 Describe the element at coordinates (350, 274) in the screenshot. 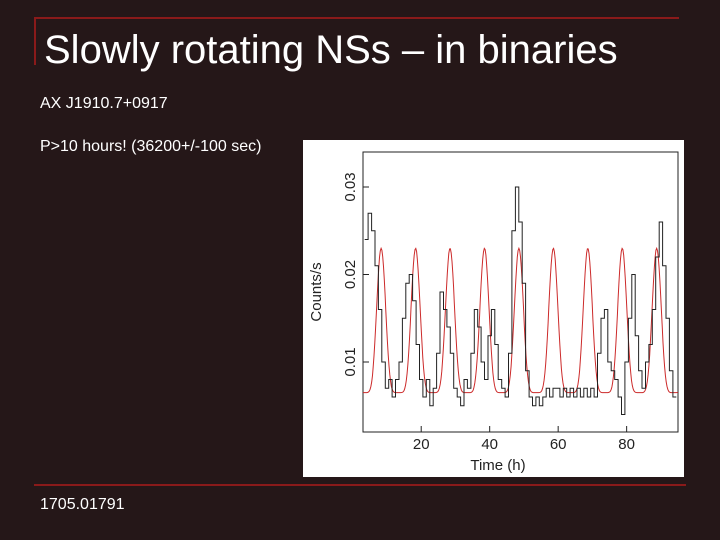

I see `y-tick-label: 0.02` at that location.